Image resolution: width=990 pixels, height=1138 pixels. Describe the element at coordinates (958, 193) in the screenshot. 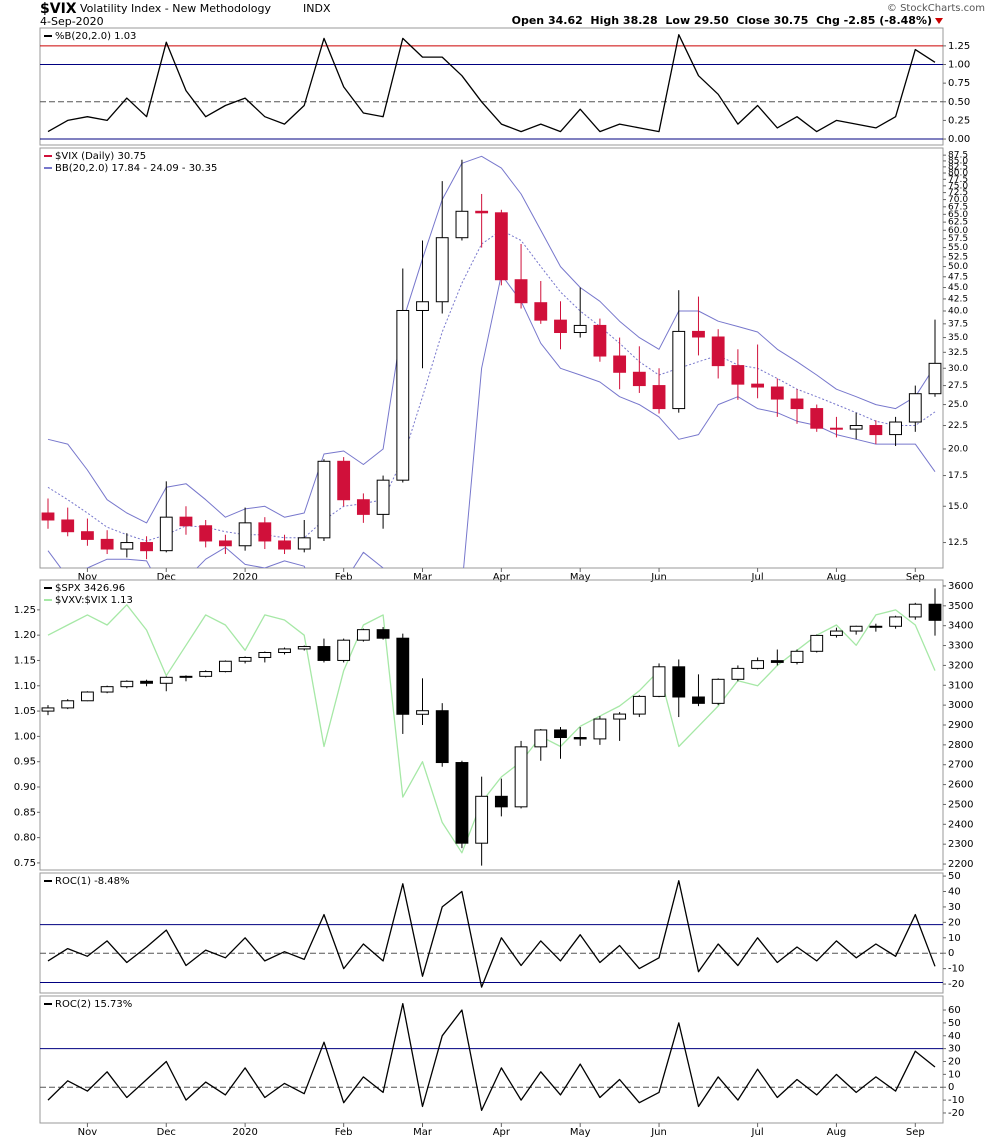

I see `y-tick-label: 72.5` at that location.